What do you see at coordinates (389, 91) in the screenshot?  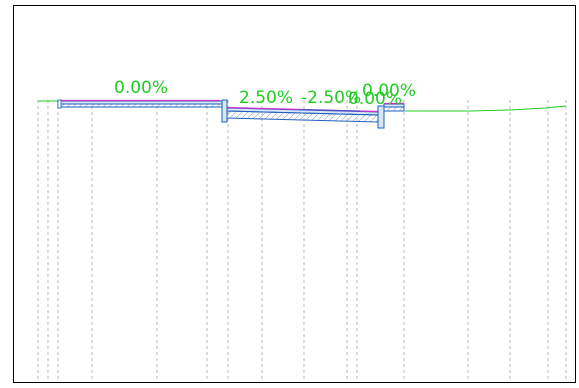 I see `slope-label-right-shoulder-a: 0.00%` at bounding box center [389, 91].